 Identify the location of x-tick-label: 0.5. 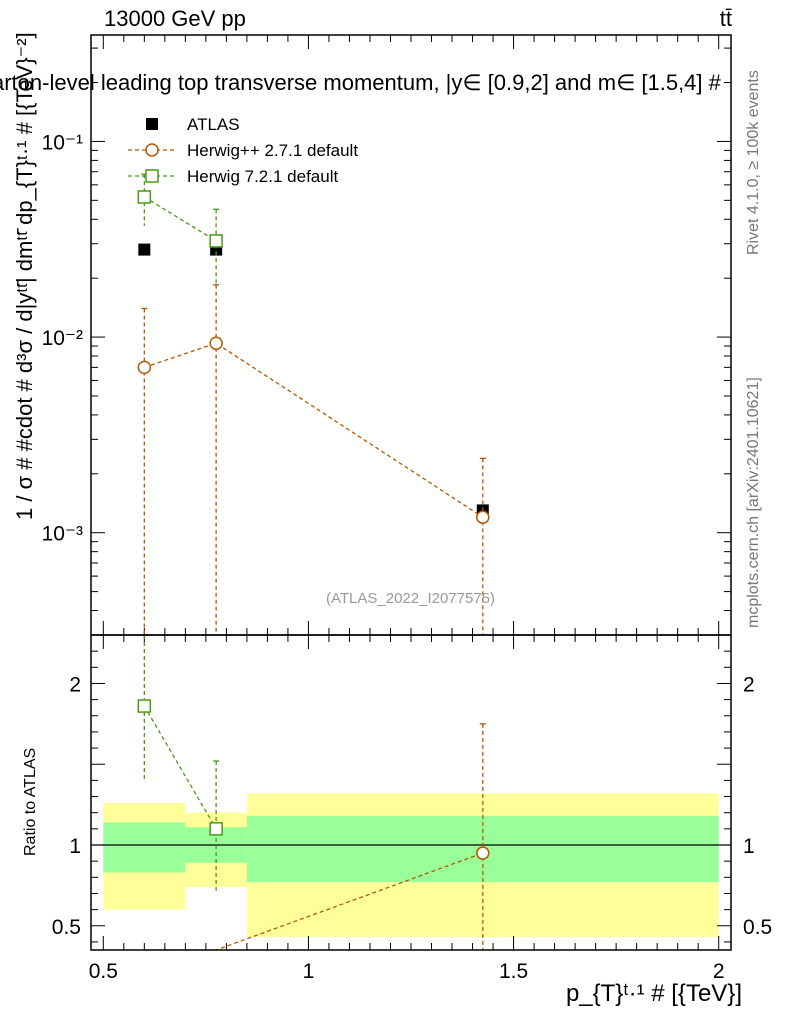
(103, 971).